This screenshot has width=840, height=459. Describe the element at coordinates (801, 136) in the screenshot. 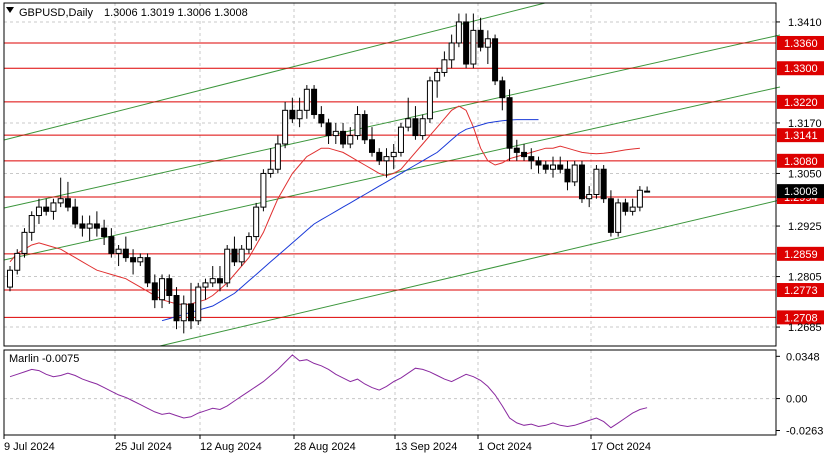

I see `level-tag-label: 1.3141` at that location.